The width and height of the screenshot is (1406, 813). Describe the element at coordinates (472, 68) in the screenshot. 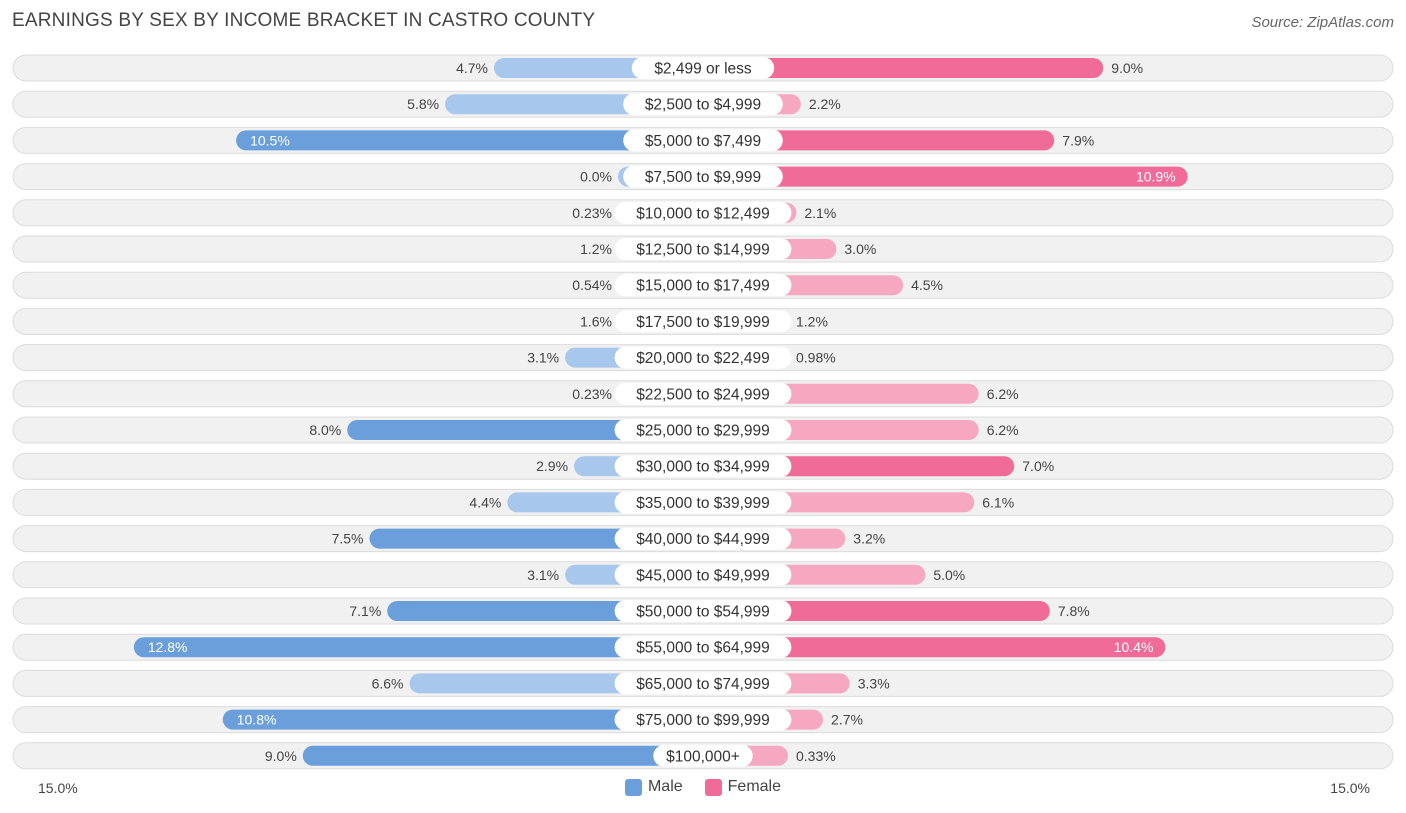

I see `value-label-male: 4.7%` at that location.